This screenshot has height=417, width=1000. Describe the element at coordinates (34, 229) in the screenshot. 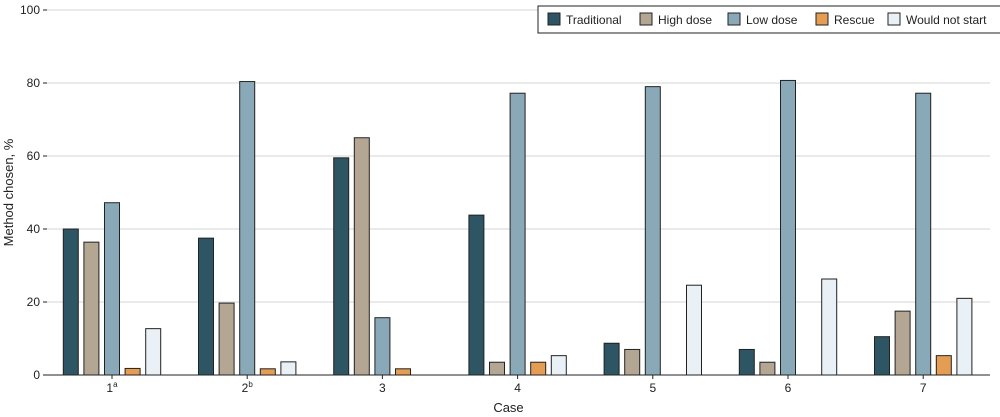

I see `y-tick-label: 40` at that location.